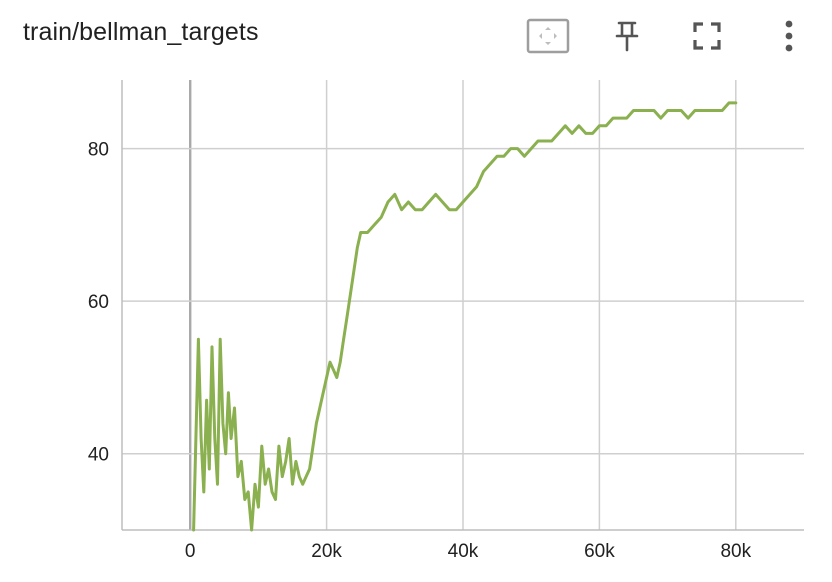 Image resolution: width=832 pixels, height=582 pixels. I want to click on x-tick-label: 20k, so click(326, 551).